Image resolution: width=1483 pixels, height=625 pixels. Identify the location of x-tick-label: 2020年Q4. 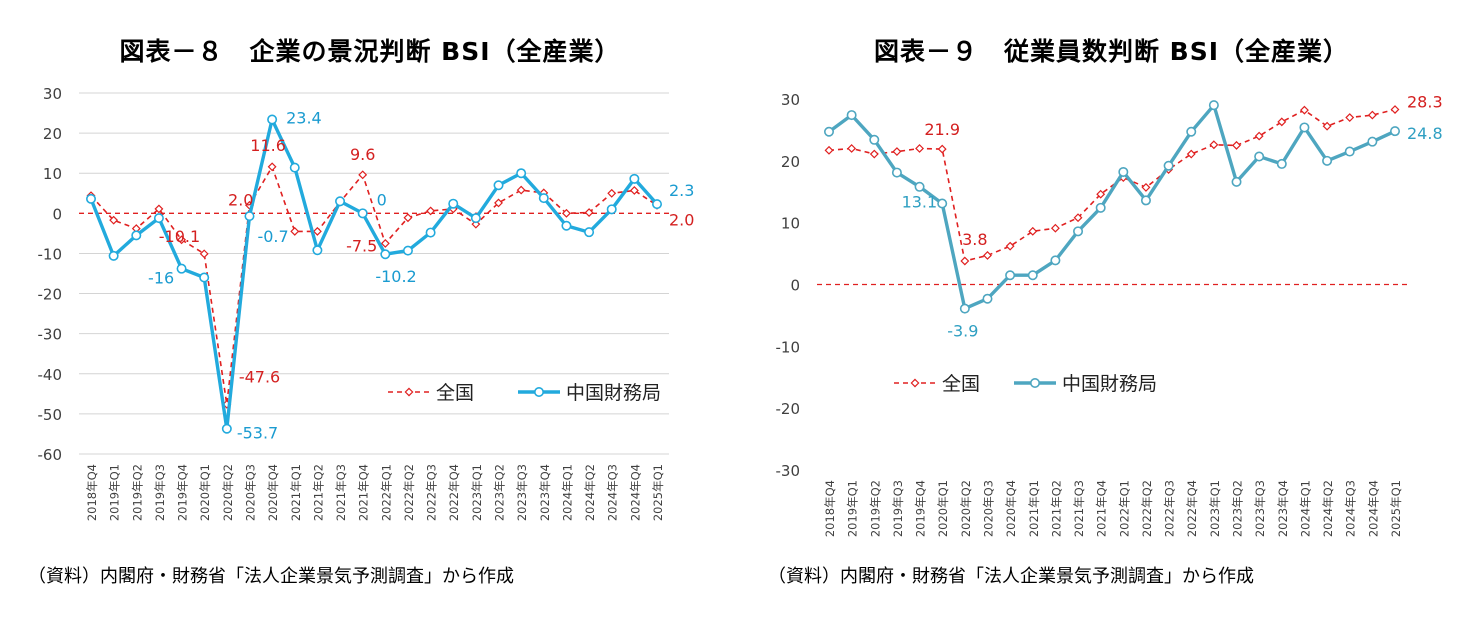
(1011, 508).